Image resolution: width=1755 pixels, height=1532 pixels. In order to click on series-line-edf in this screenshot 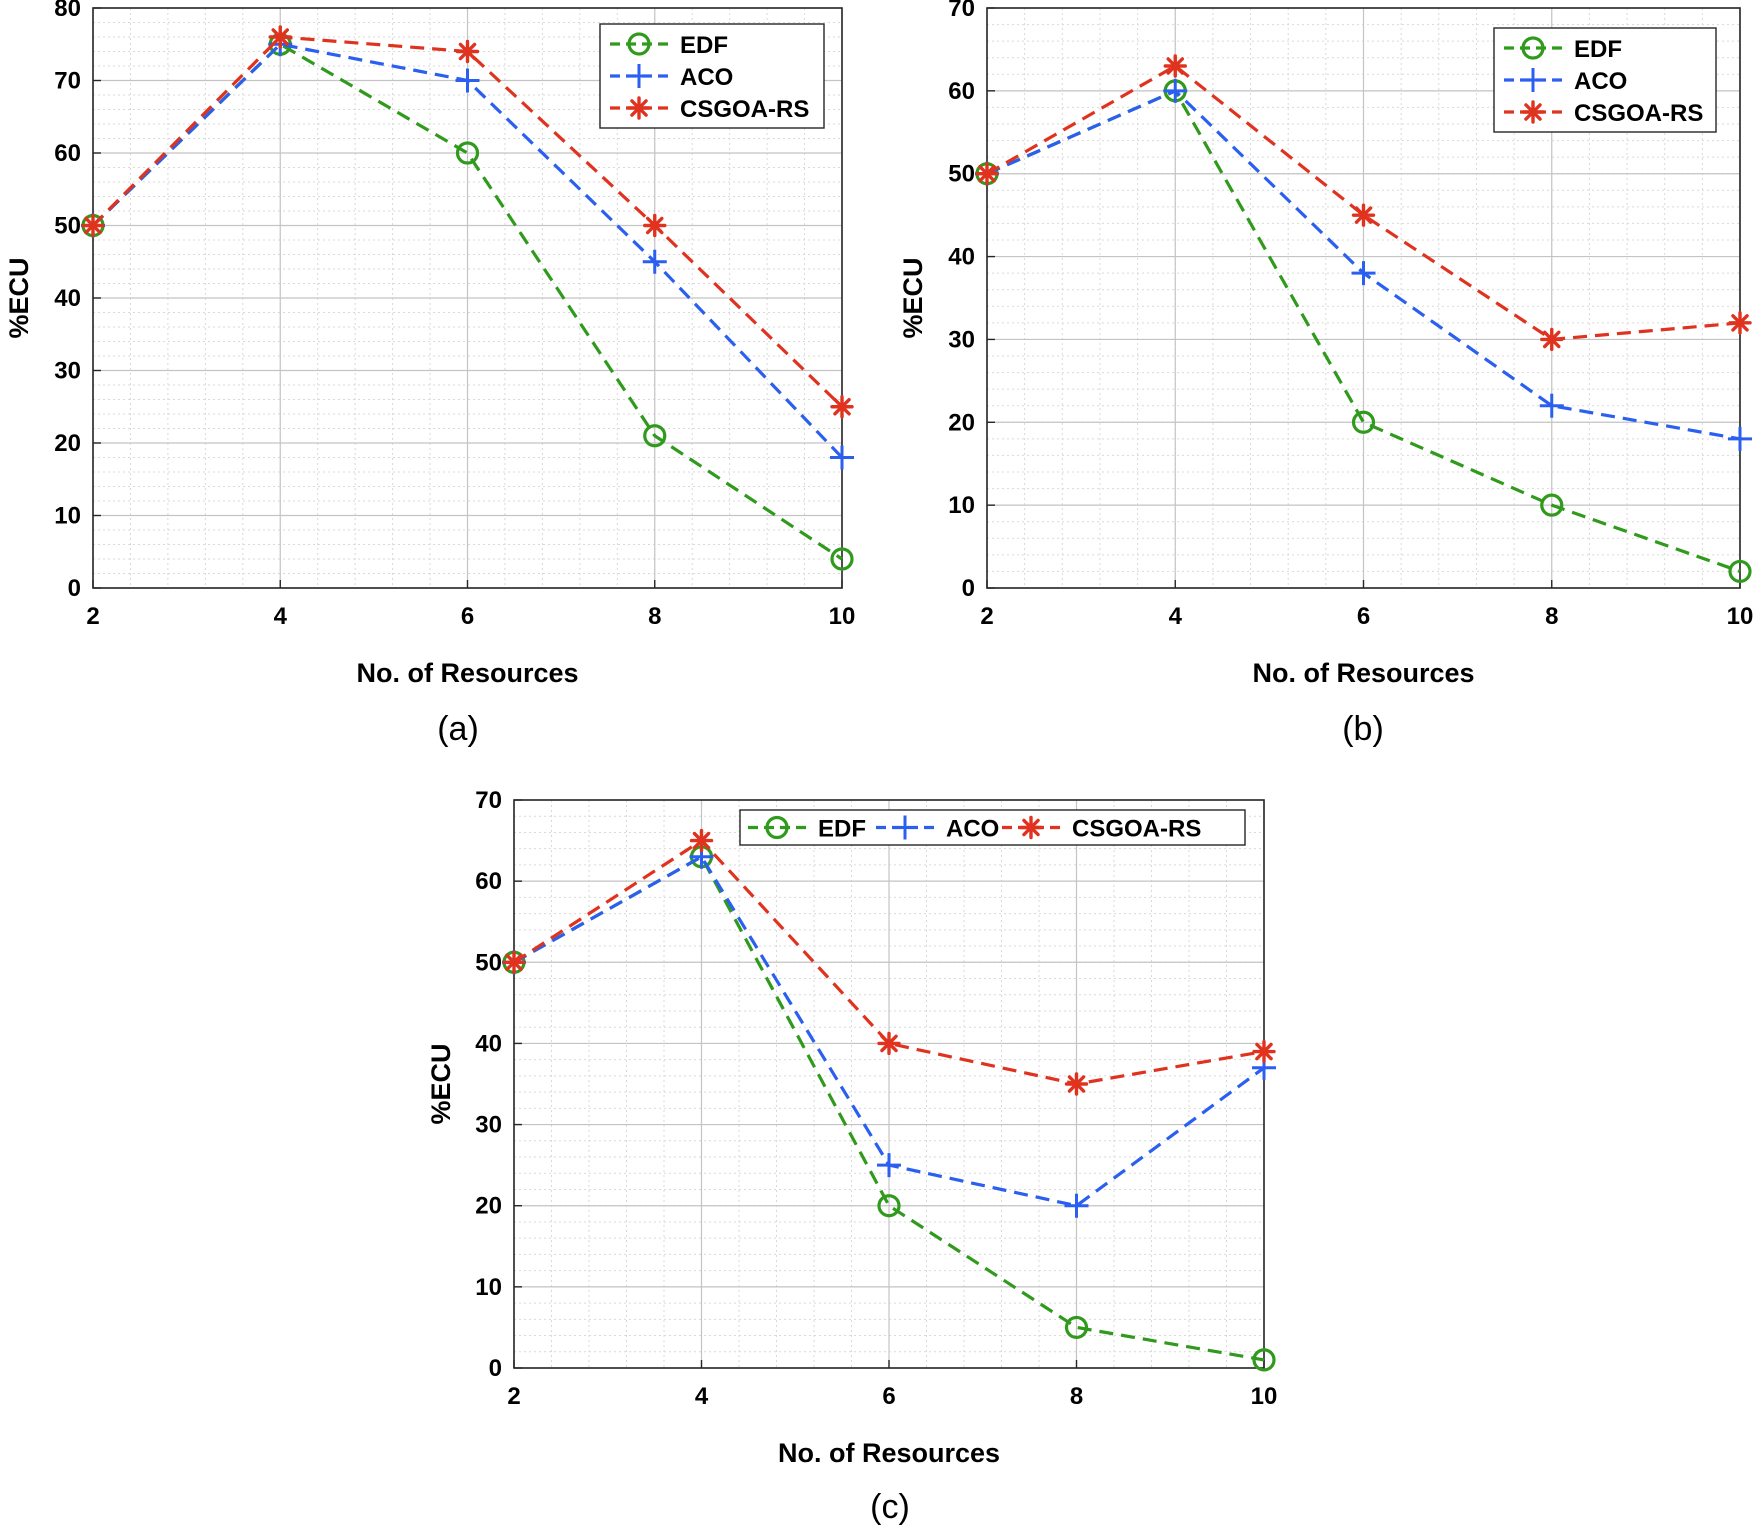, I will do `click(467, 301)`.